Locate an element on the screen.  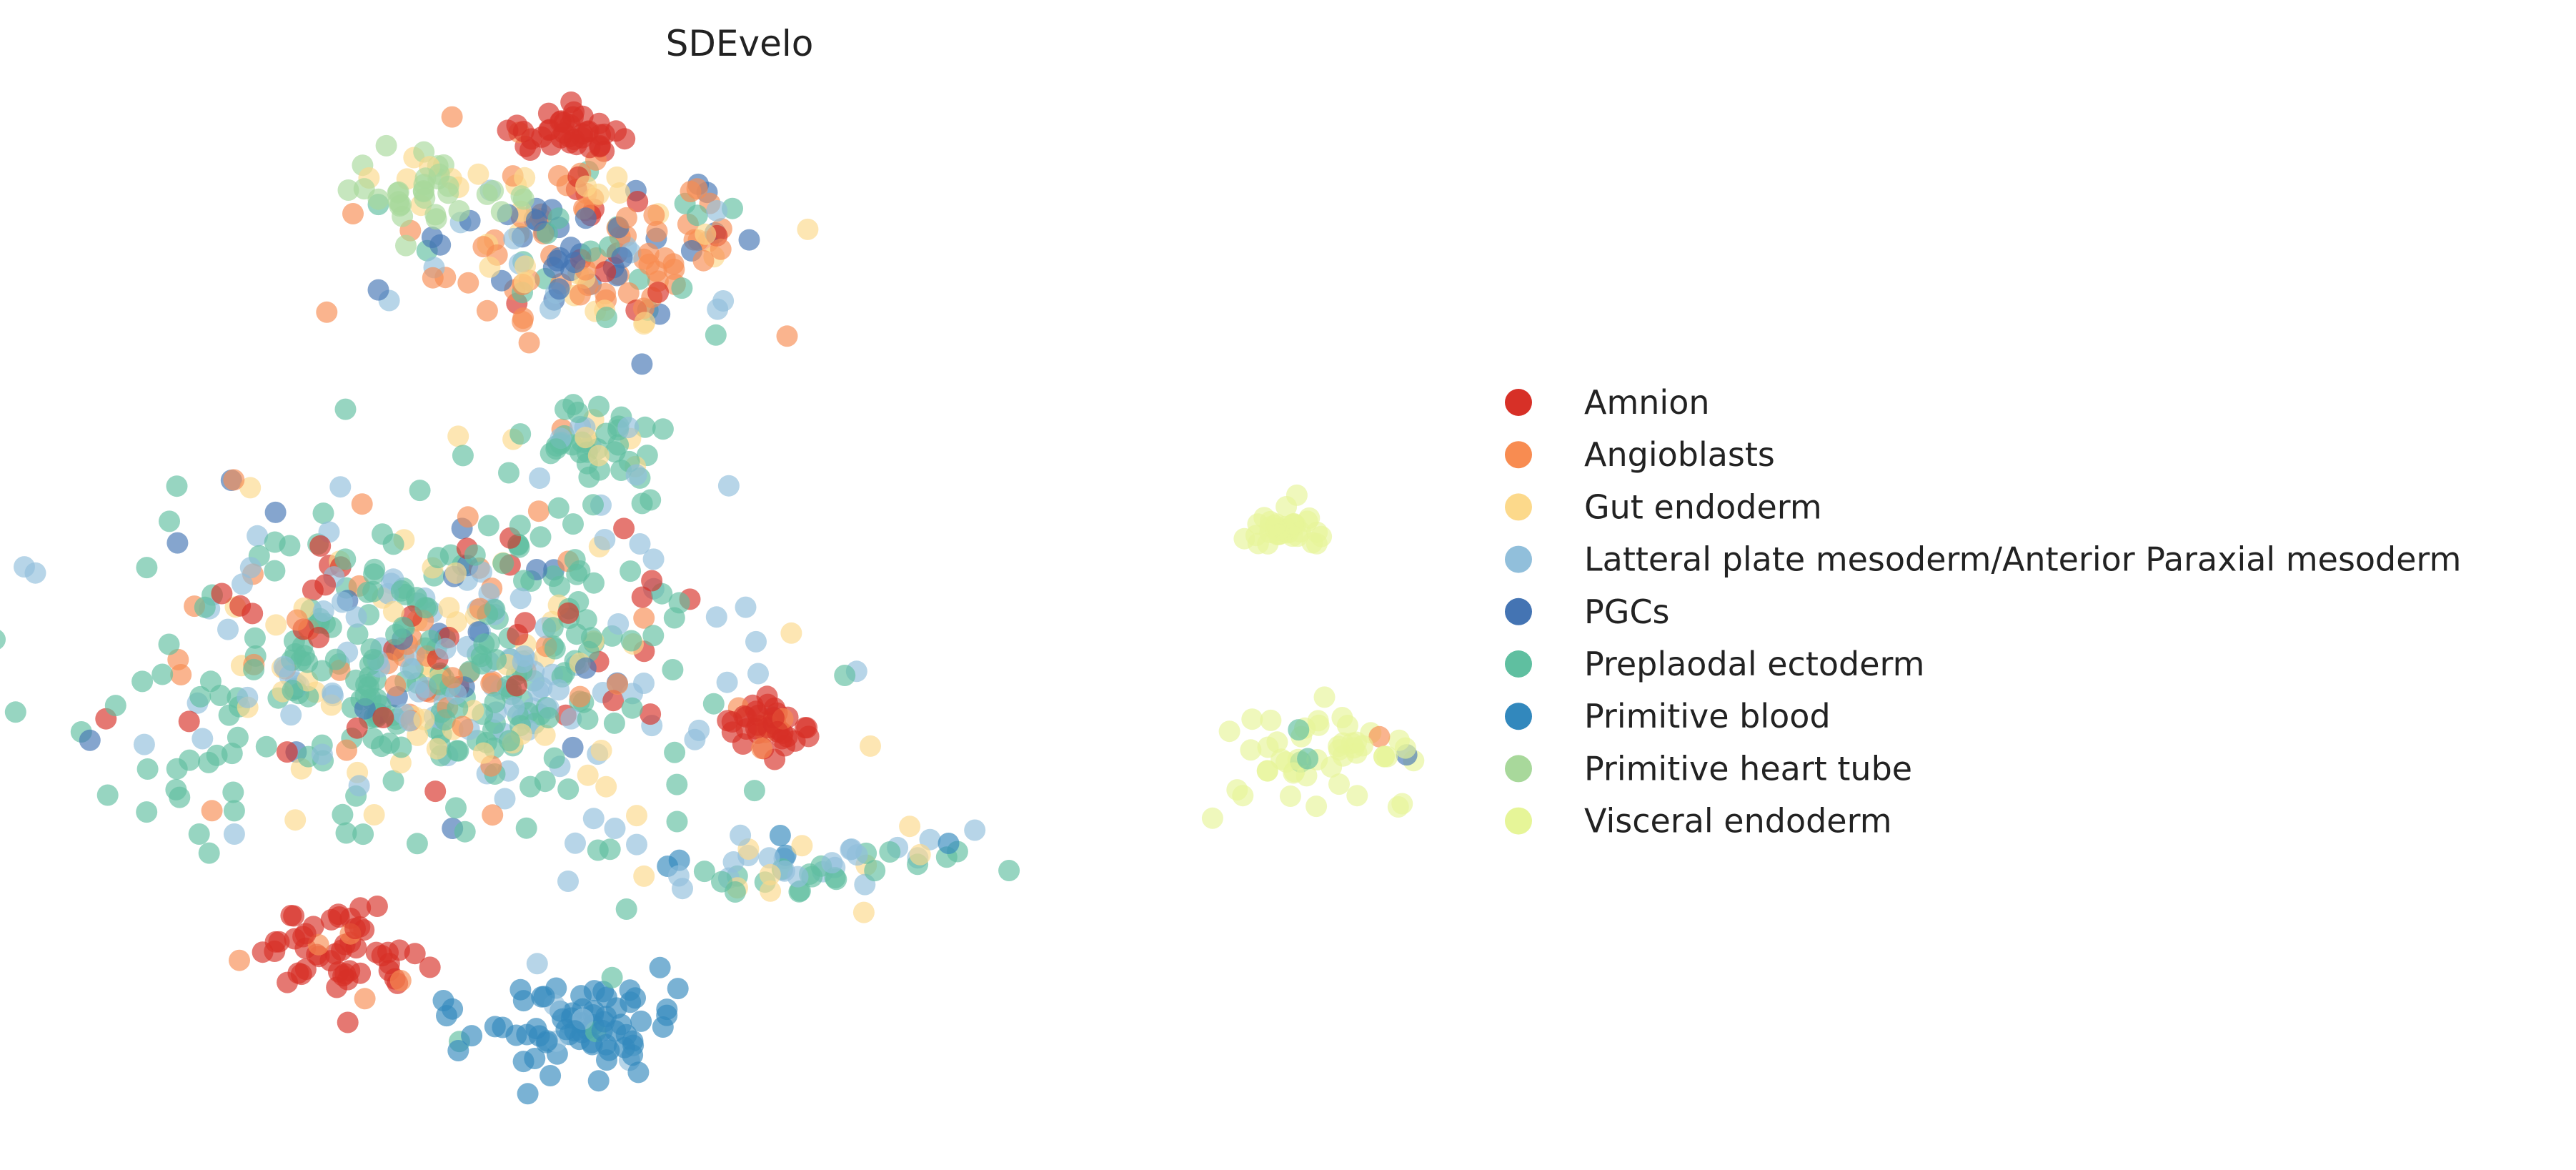
legend-entry: Angioblasts is located at coordinates (1640, 454).